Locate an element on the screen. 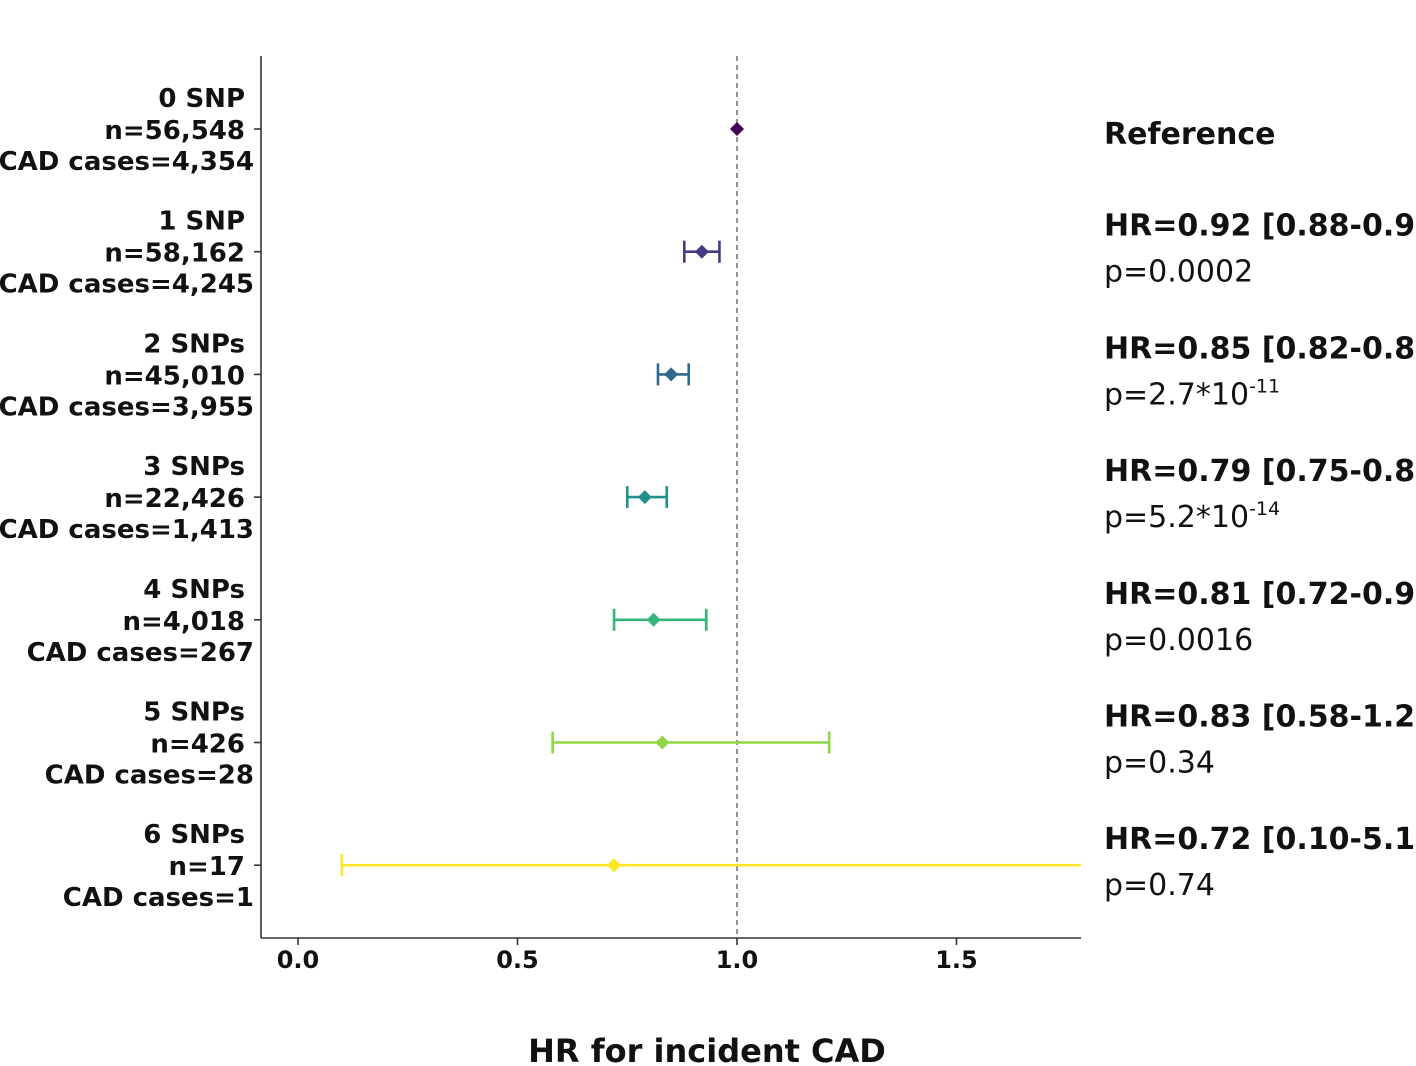 This screenshot has width=1416, height=1066. annotation-p-exponent: -11 is located at coordinates (1264, 386).